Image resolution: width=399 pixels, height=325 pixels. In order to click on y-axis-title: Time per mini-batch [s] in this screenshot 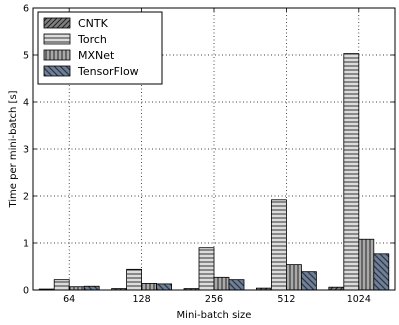, I will do `click(13, 149)`.